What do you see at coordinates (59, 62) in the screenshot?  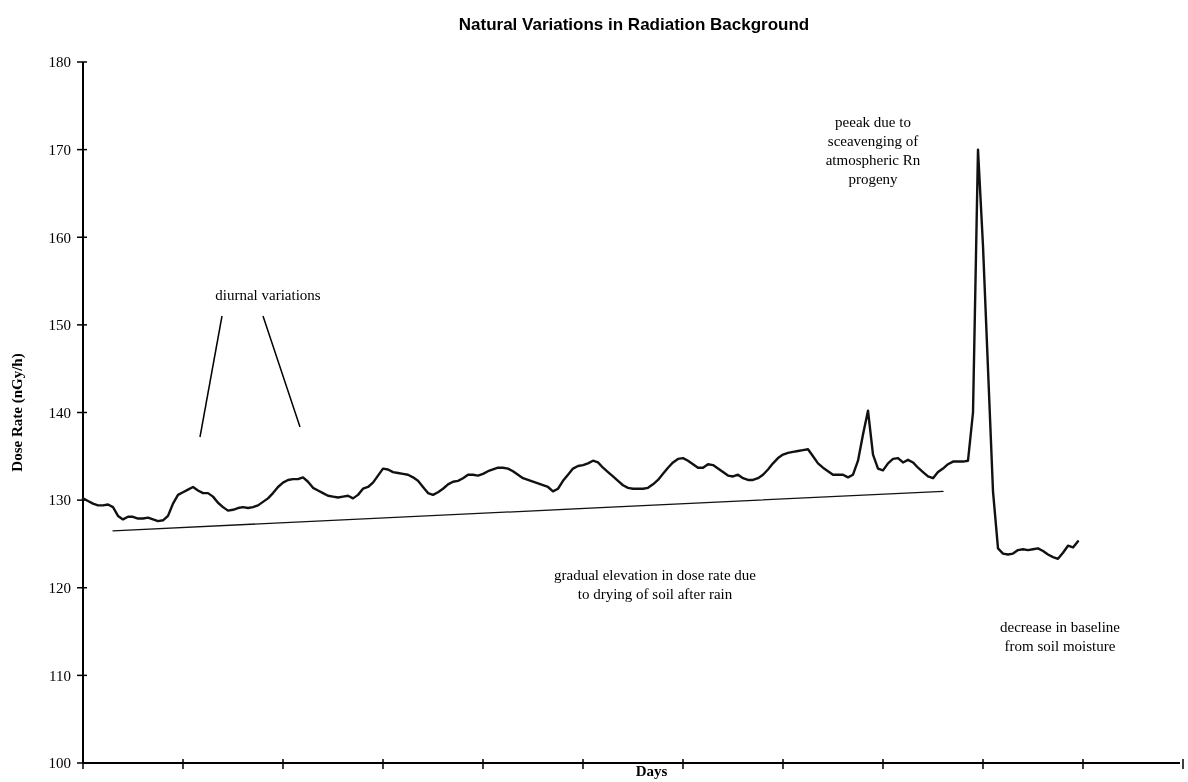 I see `y-tick-label: 180` at bounding box center [59, 62].